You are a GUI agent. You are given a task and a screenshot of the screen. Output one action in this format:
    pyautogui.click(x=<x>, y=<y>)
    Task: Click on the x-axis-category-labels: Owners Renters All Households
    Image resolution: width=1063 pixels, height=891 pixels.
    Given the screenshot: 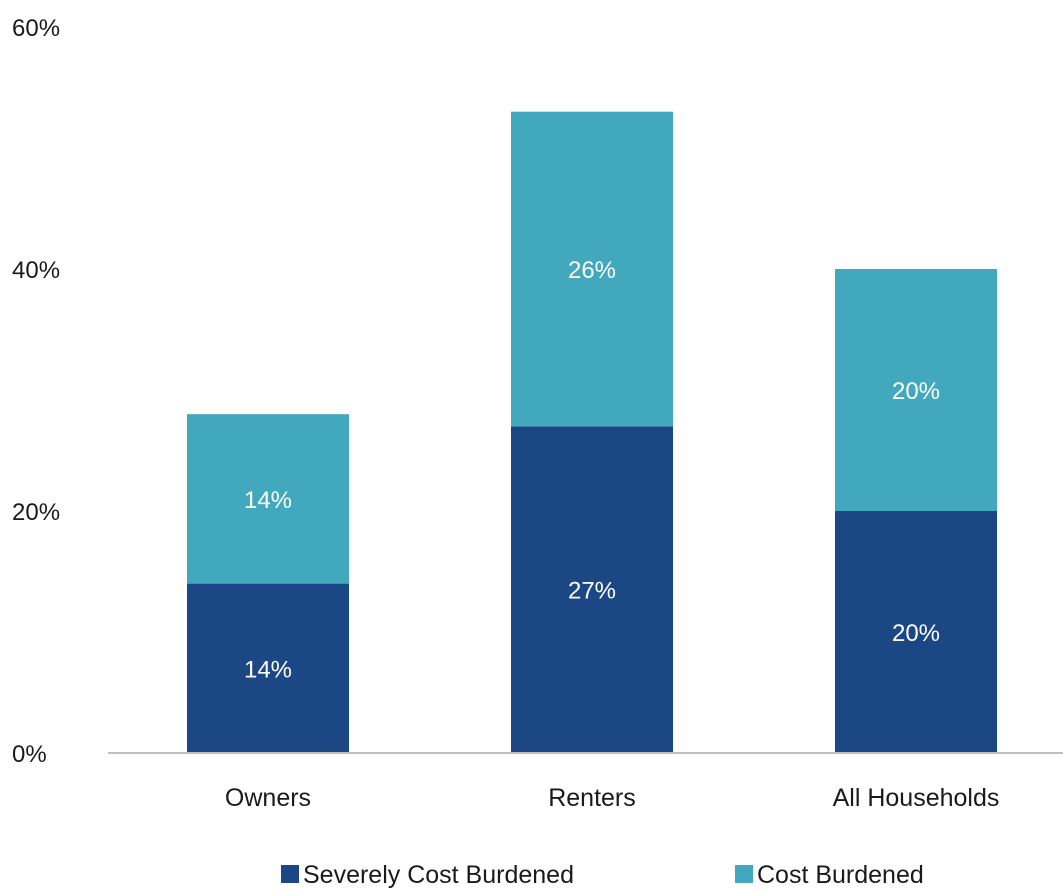 What is the action you would take?
    pyautogui.click(x=612, y=798)
    